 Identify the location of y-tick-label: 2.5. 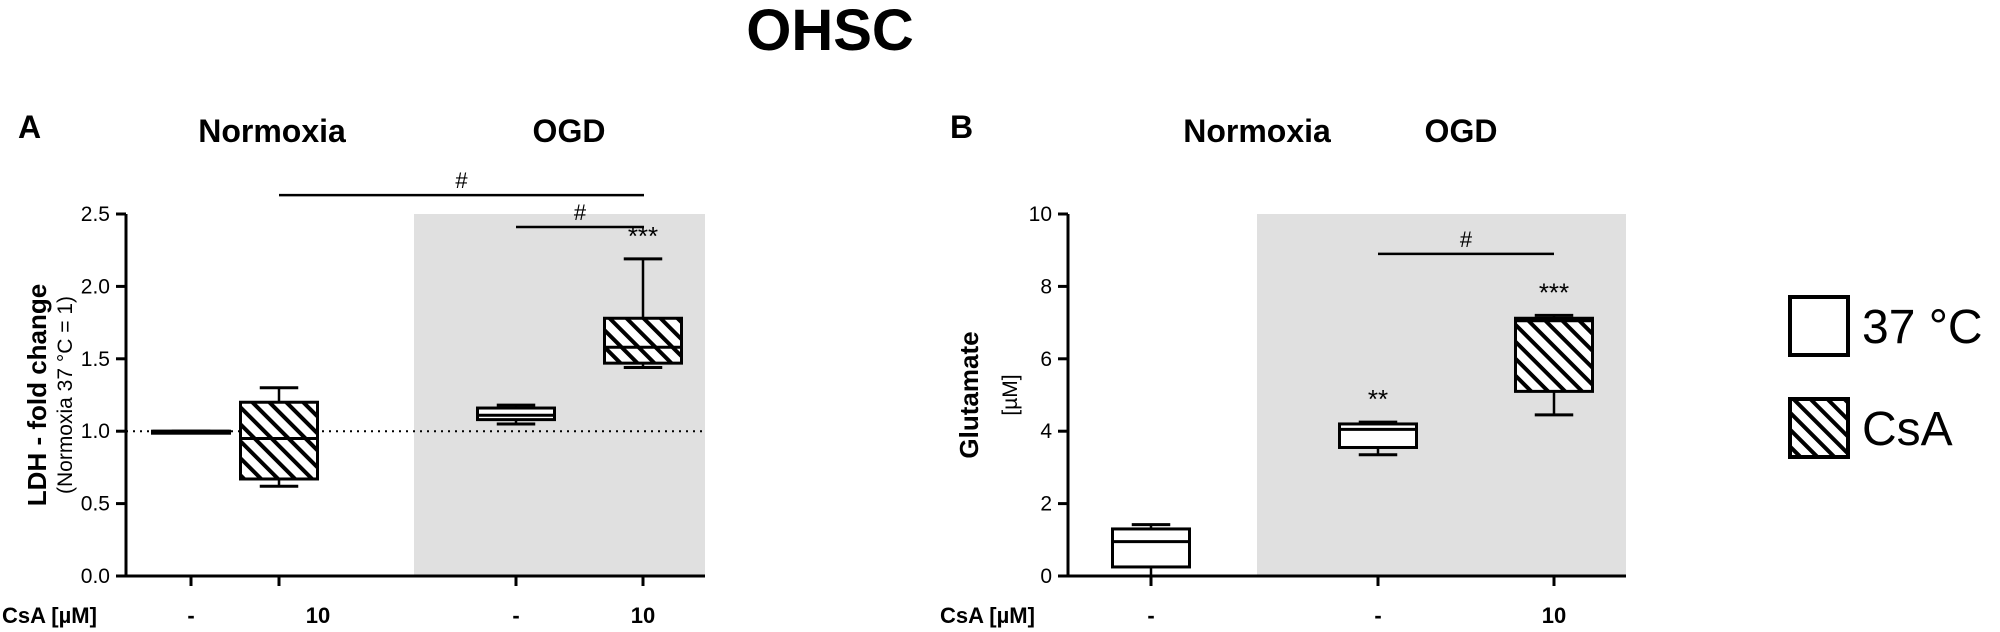
(95, 214).